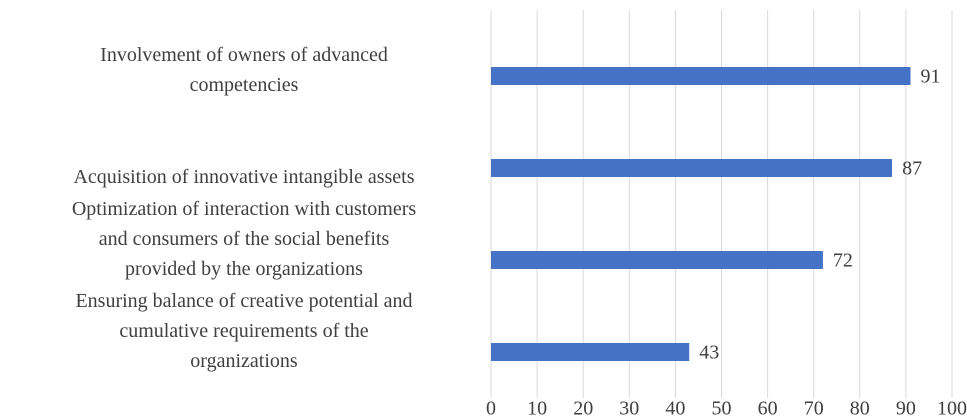  What do you see at coordinates (629, 408) in the screenshot?
I see `x-tick-label: 30` at bounding box center [629, 408].